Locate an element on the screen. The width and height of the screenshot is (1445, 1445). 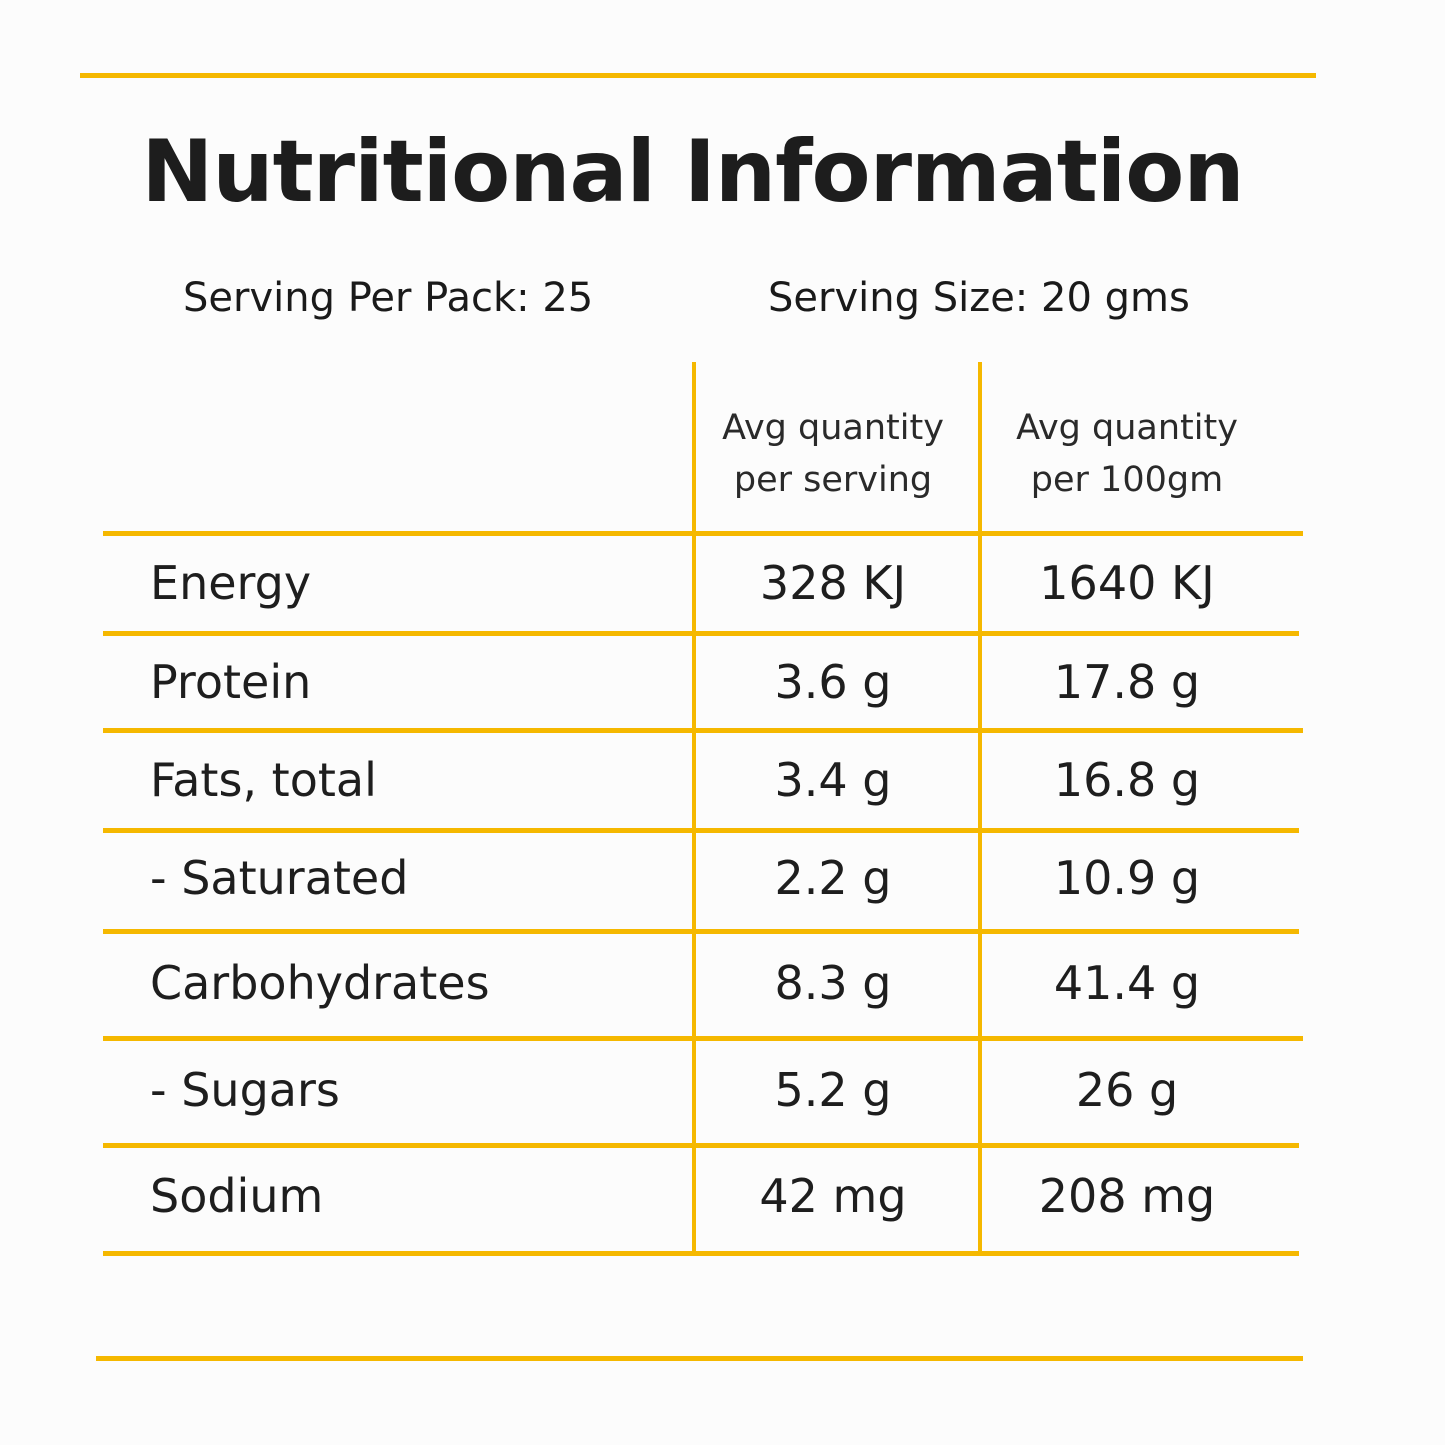
energy-per-100gm: 1640 KJ is located at coordinates (1127, 583).